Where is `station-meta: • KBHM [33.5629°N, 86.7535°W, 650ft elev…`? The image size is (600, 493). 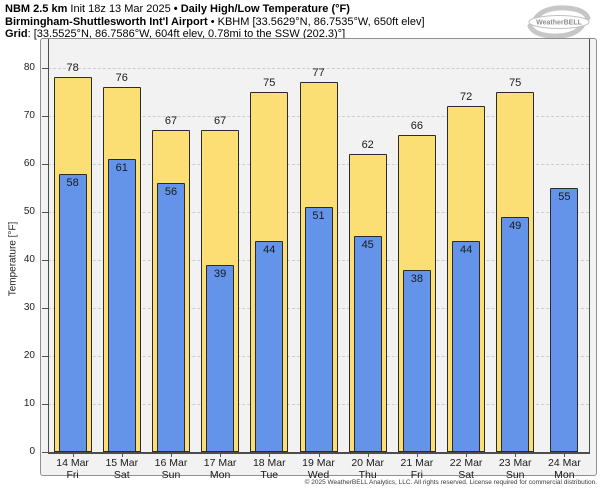
station-meta: • KBHM [33.5629°N, 86.7535°W, 650ft elev… is located at coordinates (317, 21).